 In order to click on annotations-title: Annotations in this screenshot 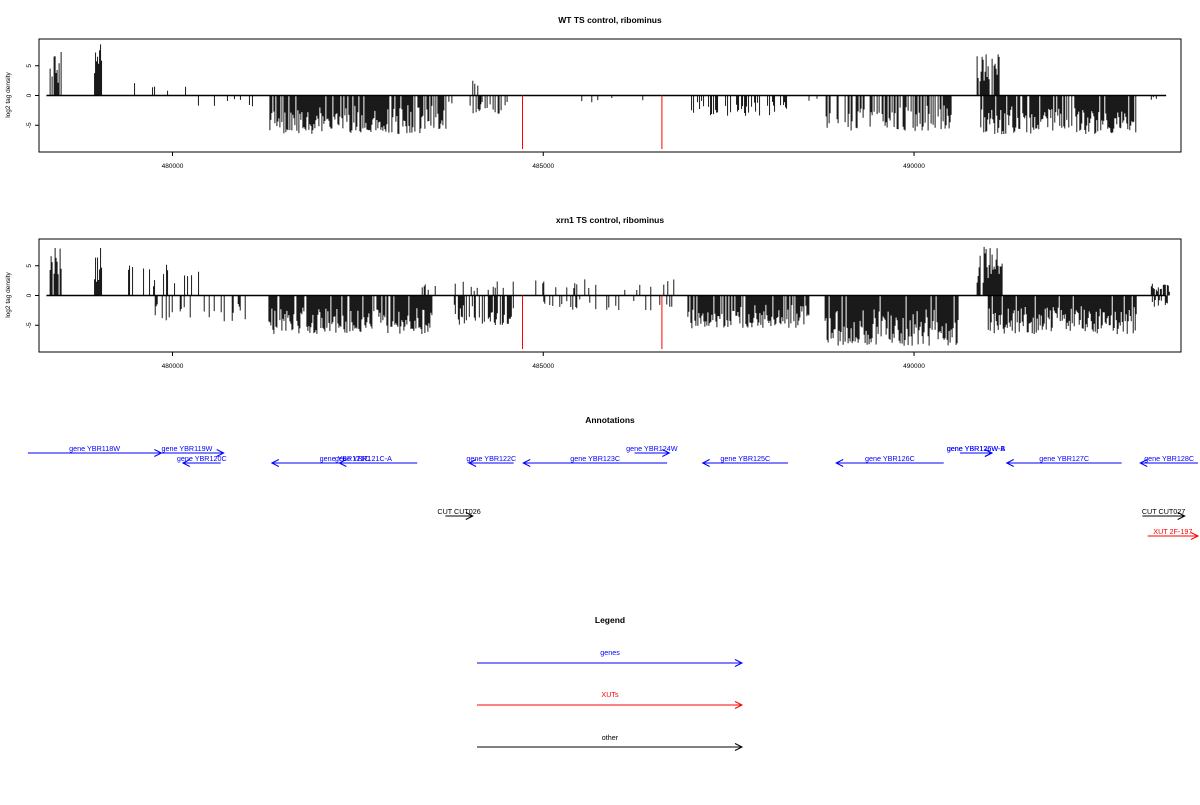, I will do `click(610, 420)`.